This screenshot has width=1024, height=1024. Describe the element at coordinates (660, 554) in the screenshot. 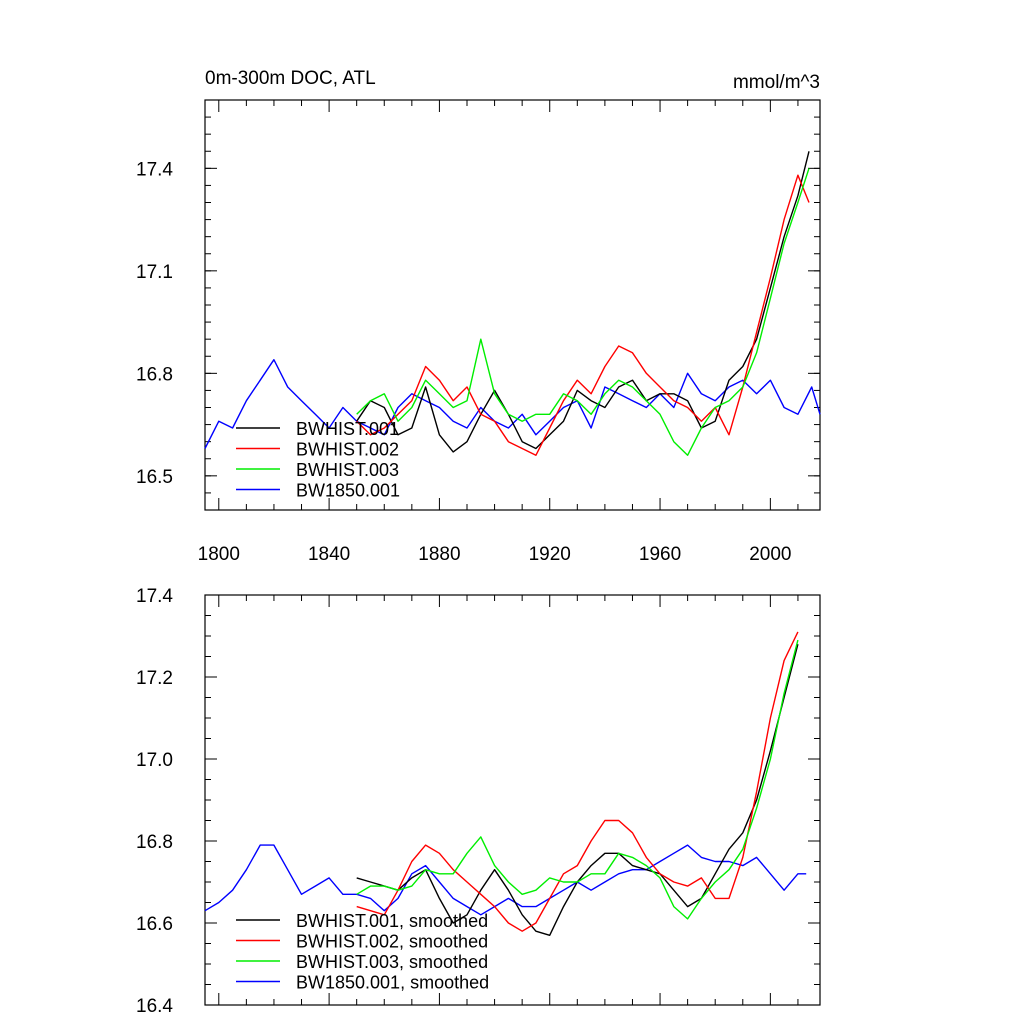

I see `x-tick-label: 1960` at that location.